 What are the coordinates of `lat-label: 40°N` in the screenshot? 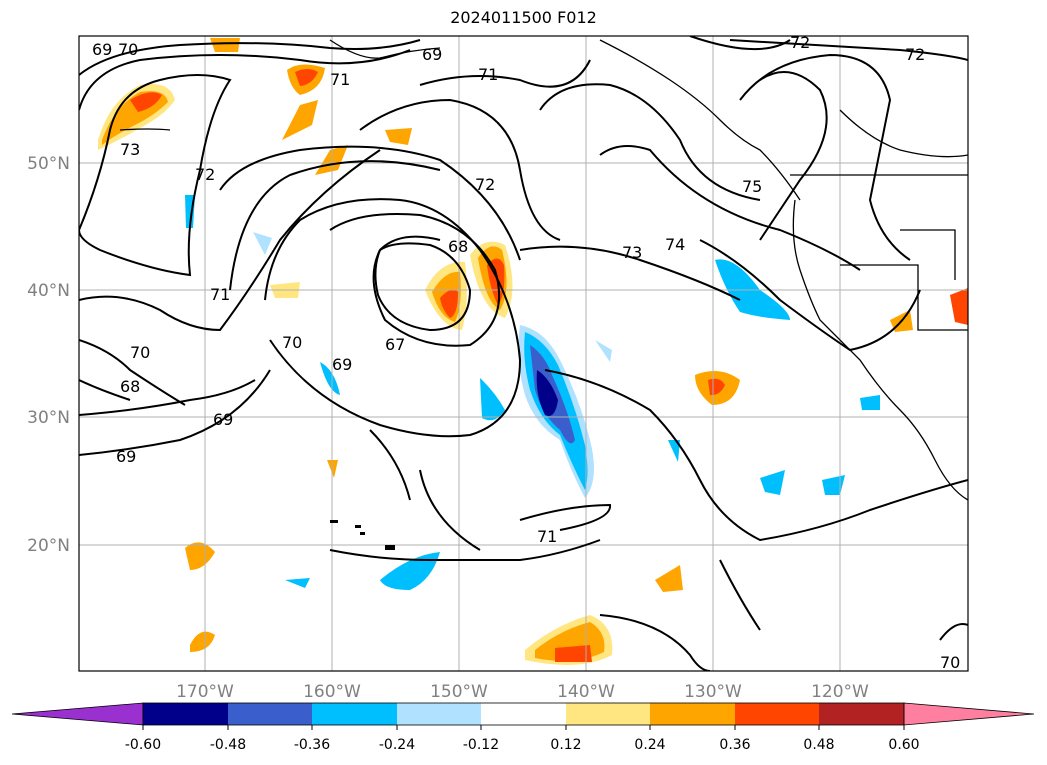 It's located at (48, 291).